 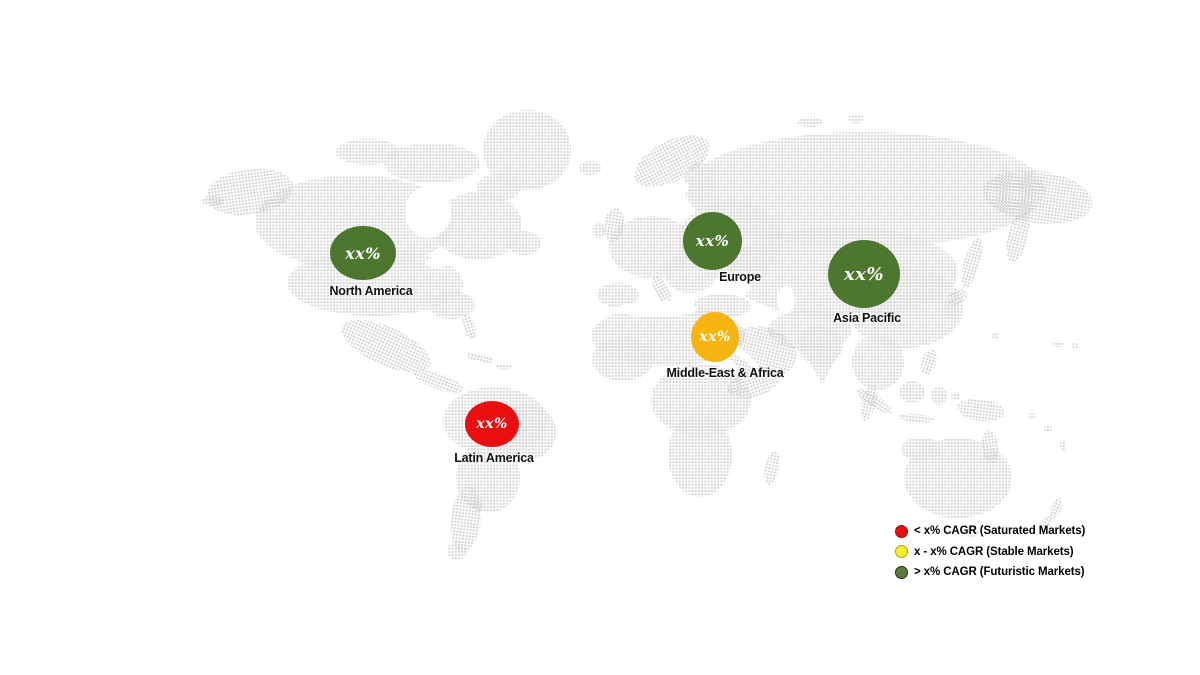 What do you see at coordinates (901, 552) in the screenshot?
I see `legend-swatch-stable-icon` at bounding box center [901, 552].